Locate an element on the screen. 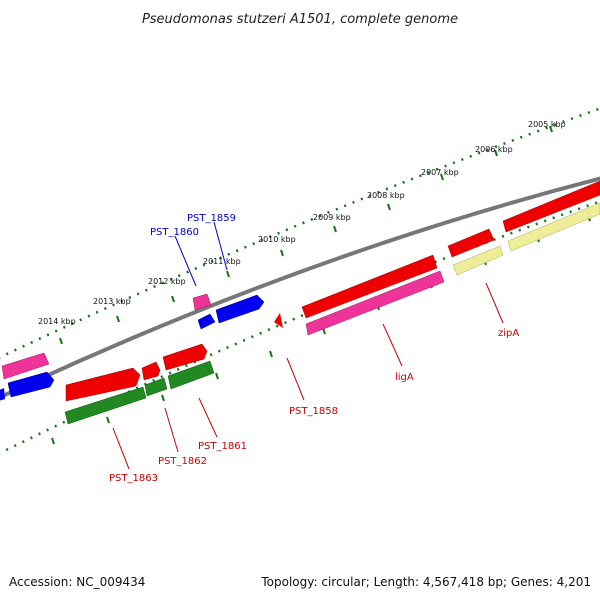 This screenshot has width=600, height=600. accession-text: Accession: NC_009434 is located at coordinates (77, 582).